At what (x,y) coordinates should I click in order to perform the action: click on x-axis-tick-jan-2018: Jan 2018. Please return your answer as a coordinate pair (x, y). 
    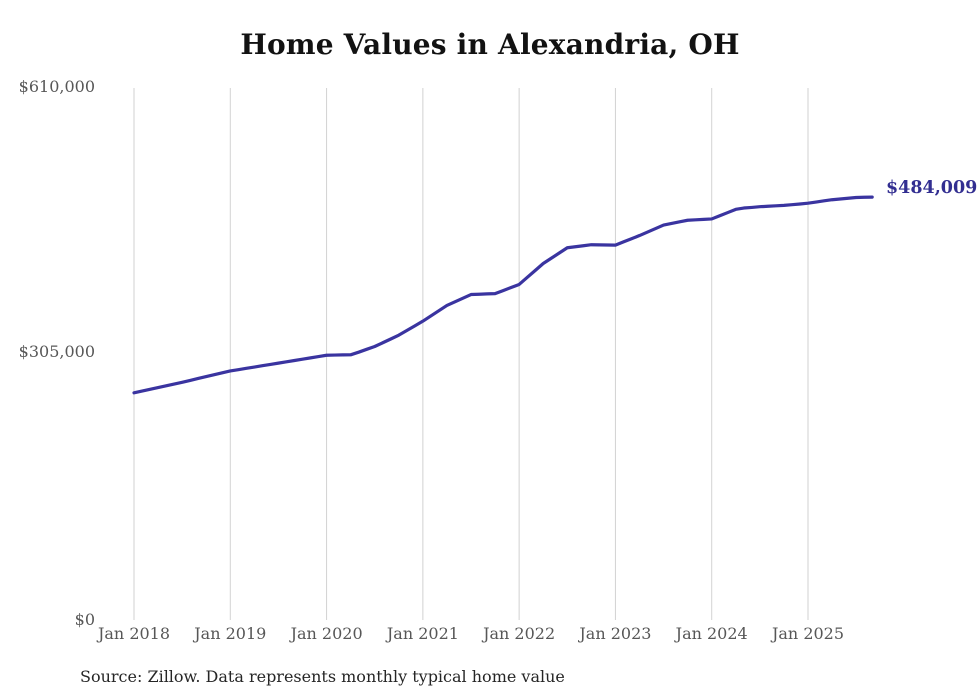
    Looking at the image, I should click on (134, 633).